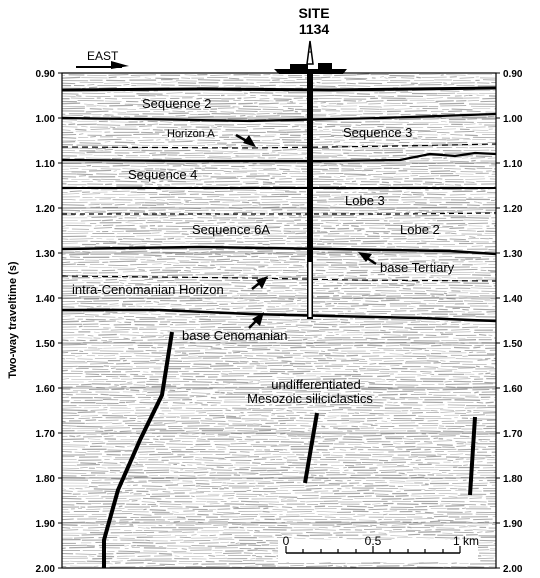  I want to click on tick-label-right: 0.90, so click(513, 74).